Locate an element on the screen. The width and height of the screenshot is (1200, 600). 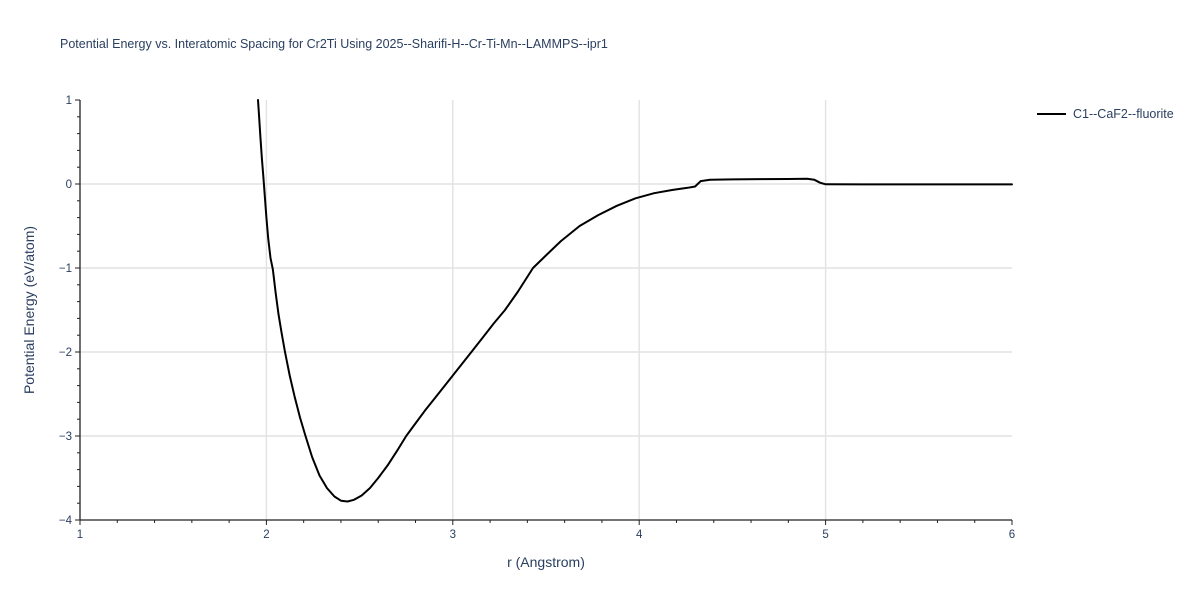
x-tick-label: 4 is located at coordinates (639, 535).